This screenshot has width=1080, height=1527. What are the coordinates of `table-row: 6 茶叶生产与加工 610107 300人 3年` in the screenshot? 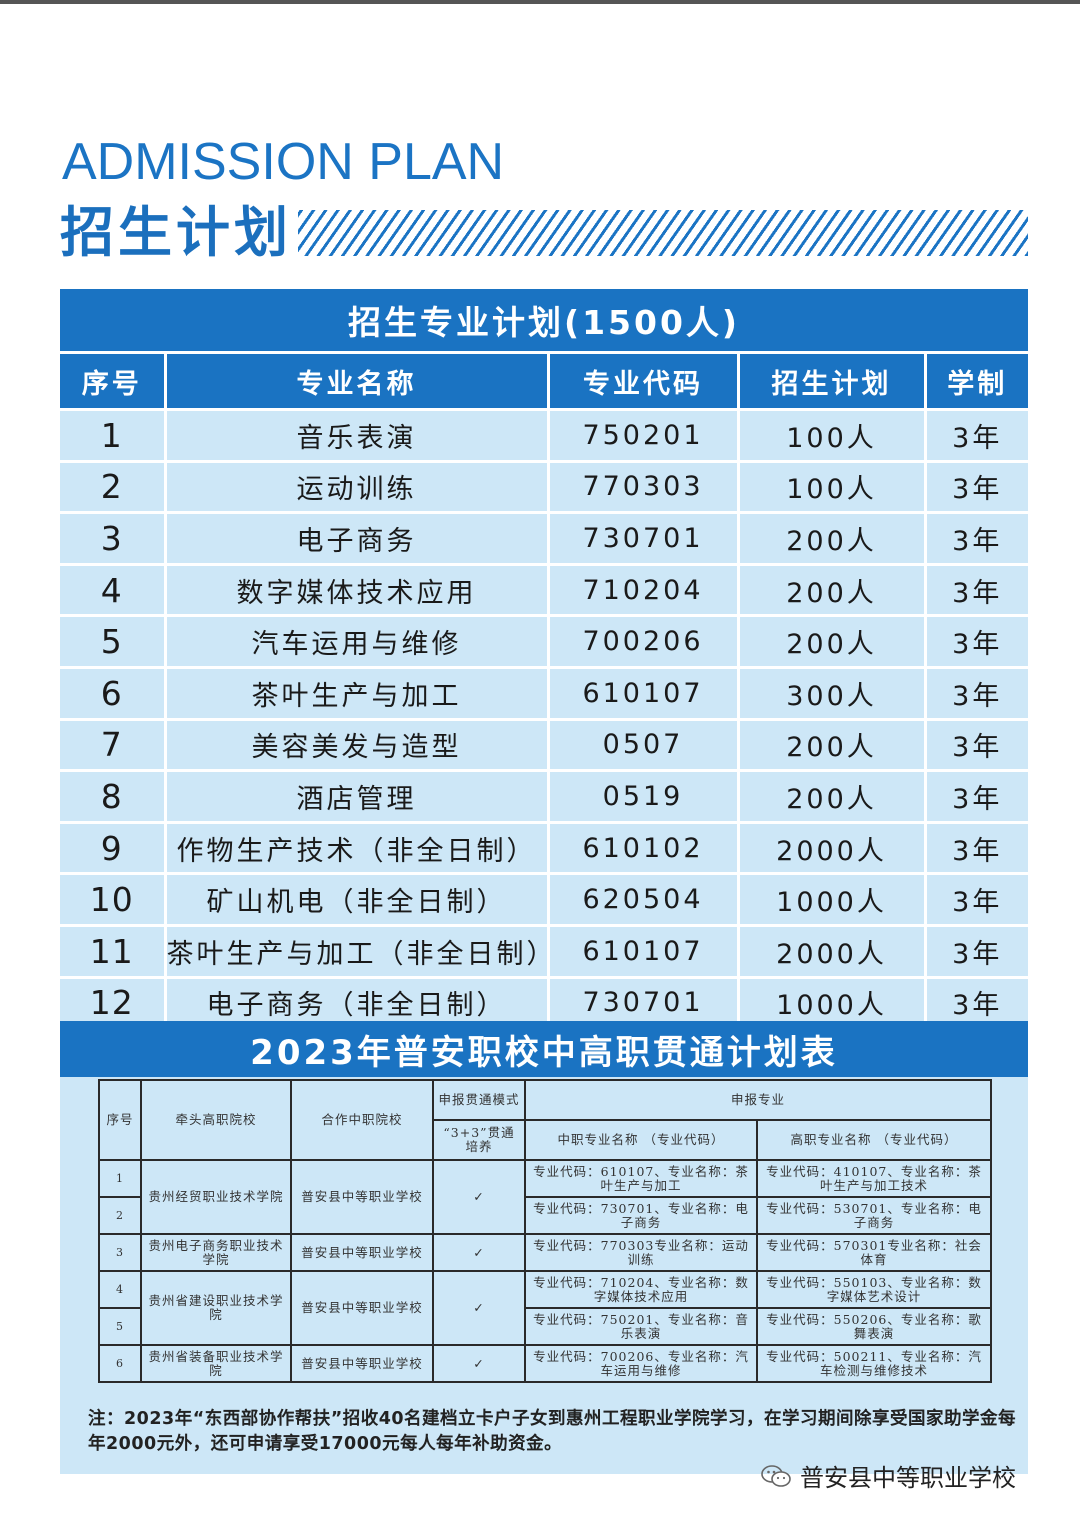 It's located at (544, 692).